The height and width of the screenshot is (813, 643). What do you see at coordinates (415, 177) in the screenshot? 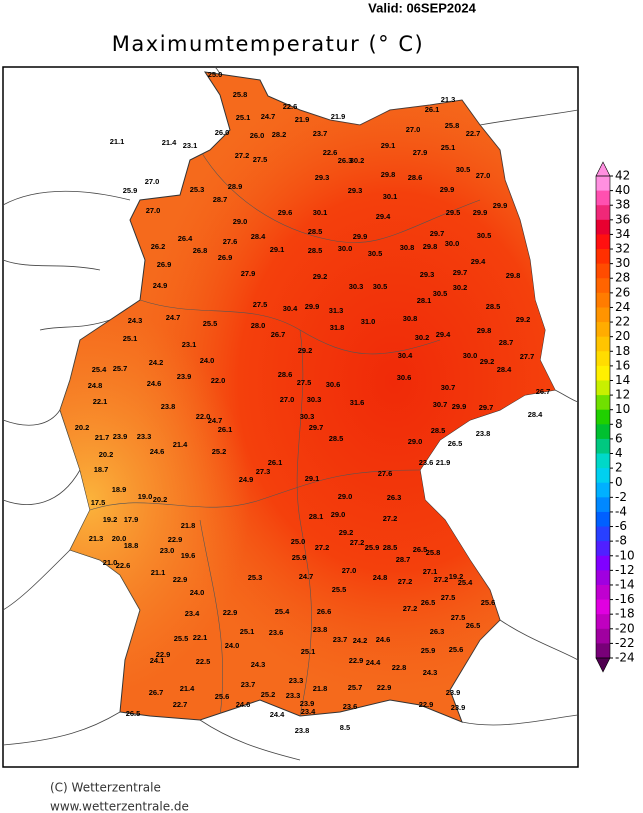
I see `station-value: 28.6` at bounding box center [415, 177].